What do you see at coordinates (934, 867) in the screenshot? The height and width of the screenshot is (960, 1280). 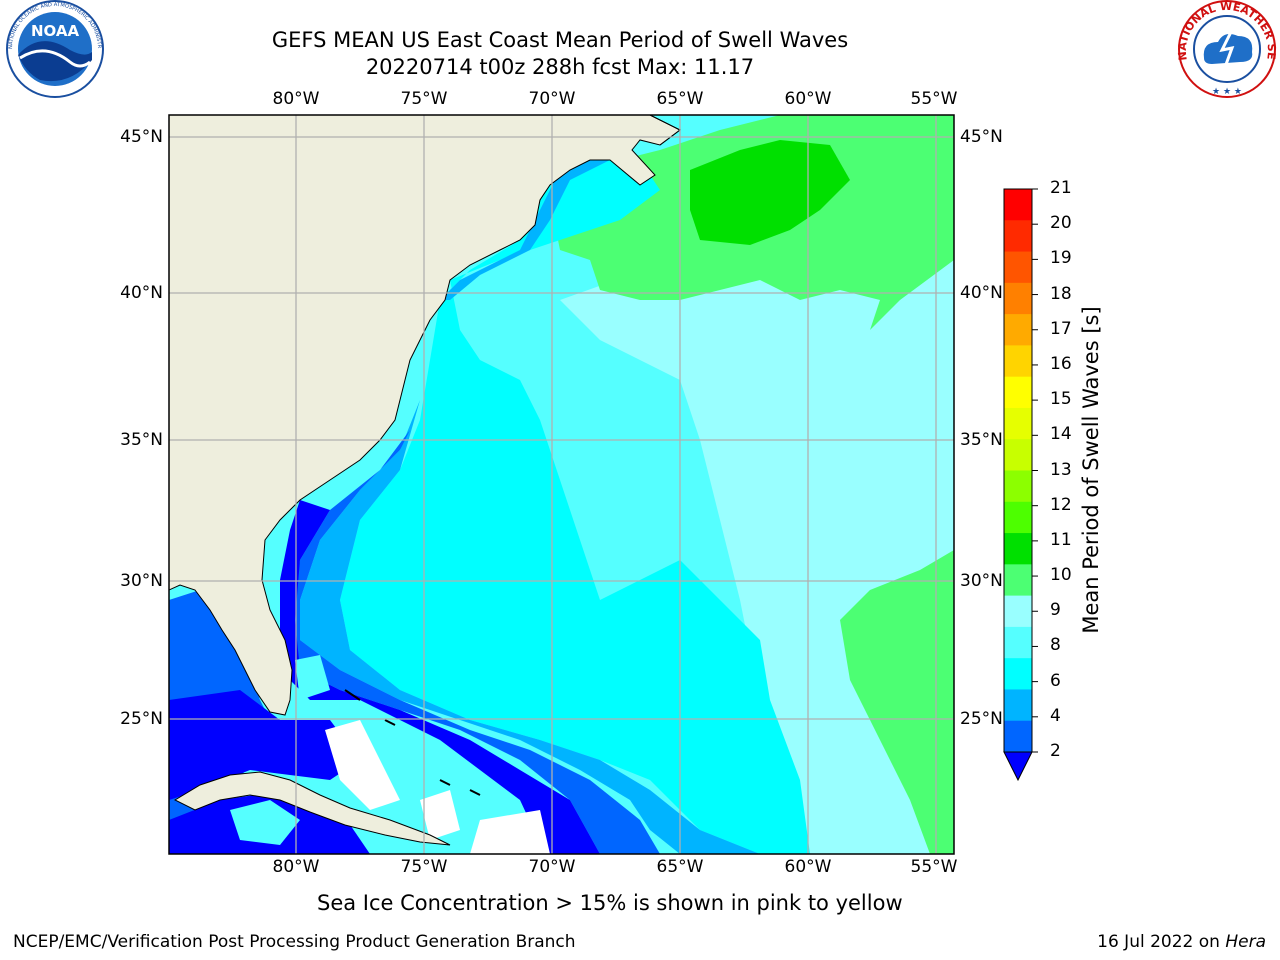 I see `lon-label-bottom: 55°W` at bounding box center [934, 867].